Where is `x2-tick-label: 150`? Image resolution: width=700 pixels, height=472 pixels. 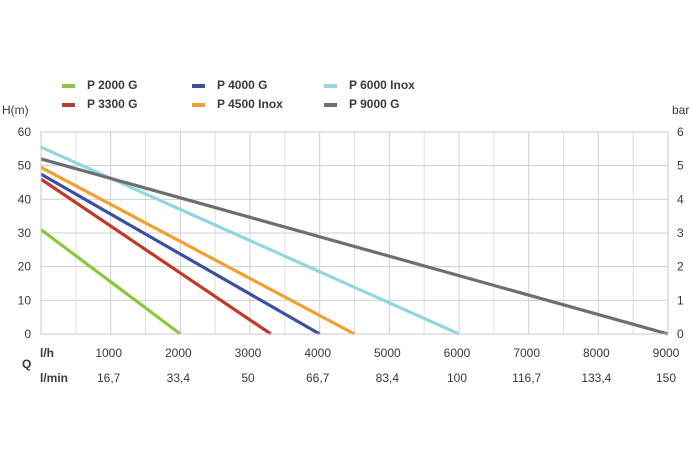 x2-tick-label: 150 is located at coordinates (666, 378).